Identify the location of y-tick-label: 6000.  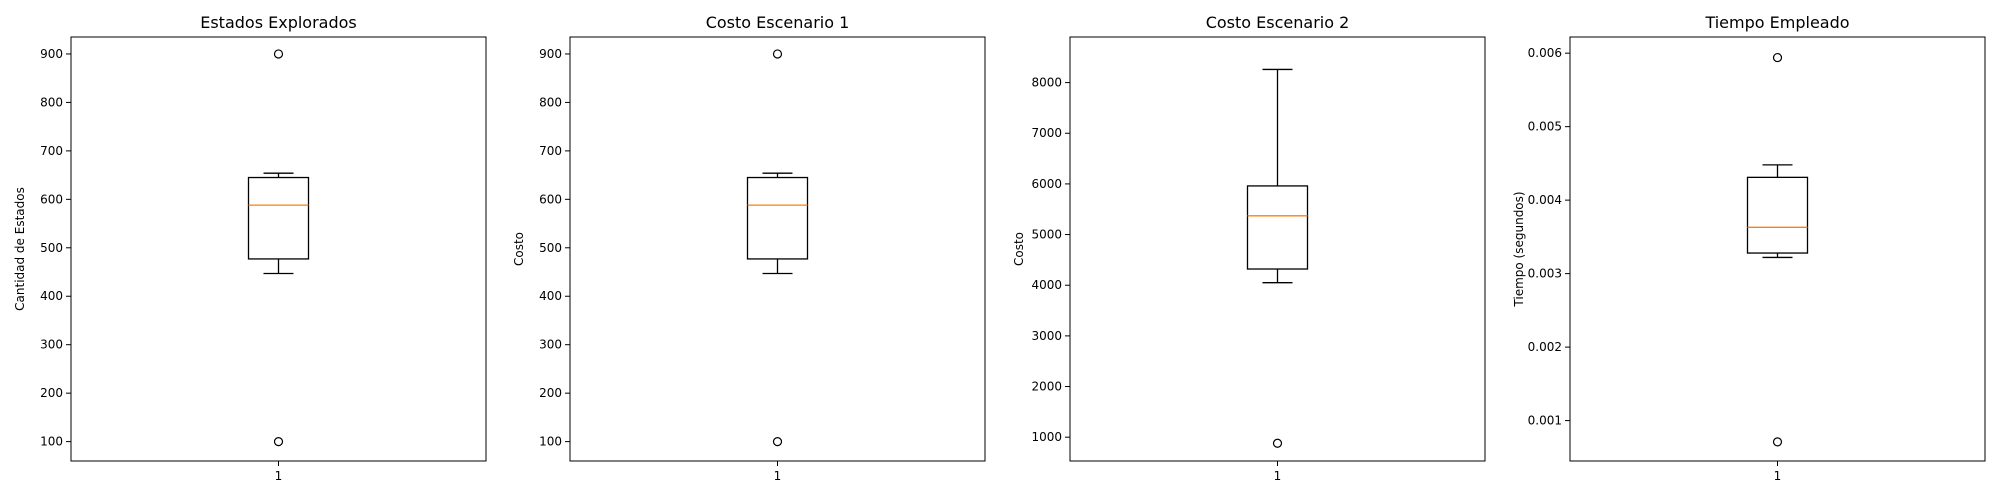
(1046, 184).